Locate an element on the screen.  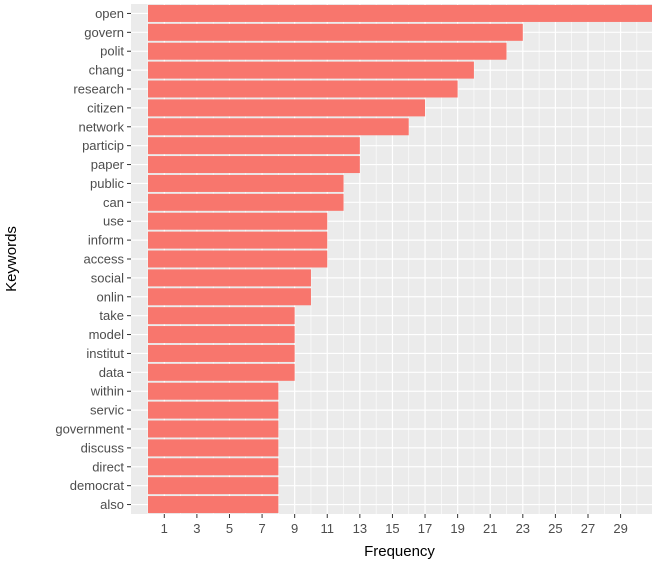
y-tick-label: model is located at coordinates (107, 334).